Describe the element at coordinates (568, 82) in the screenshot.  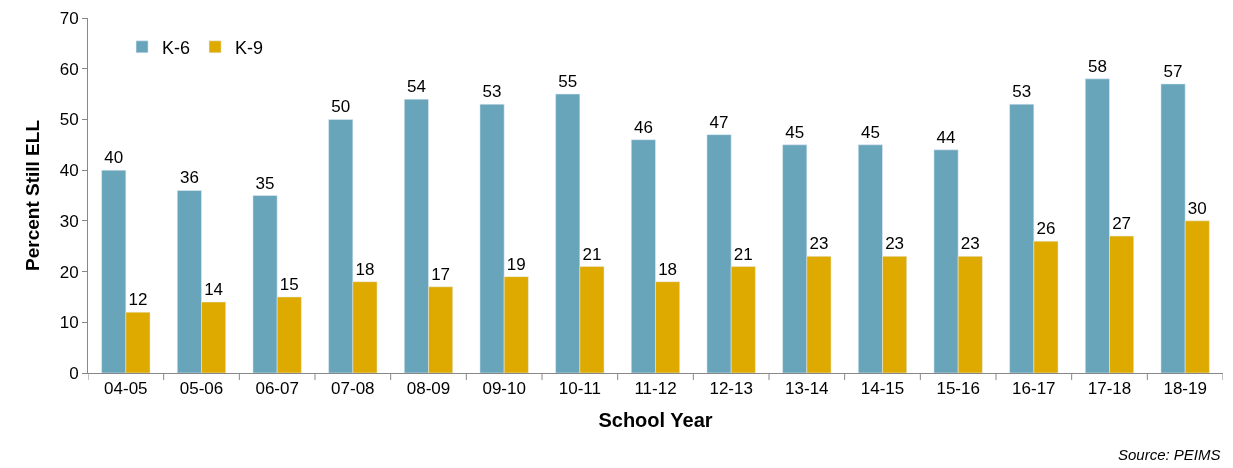
I see `data-label: 55` at that location.